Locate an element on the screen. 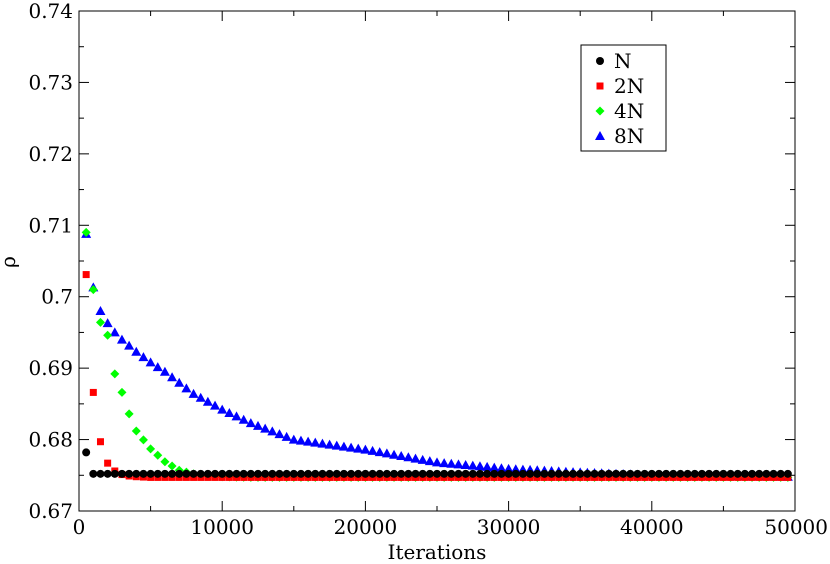 The height and width of the screenshot is (564, 830). data-point-2N is located at coordinates (100, 442).